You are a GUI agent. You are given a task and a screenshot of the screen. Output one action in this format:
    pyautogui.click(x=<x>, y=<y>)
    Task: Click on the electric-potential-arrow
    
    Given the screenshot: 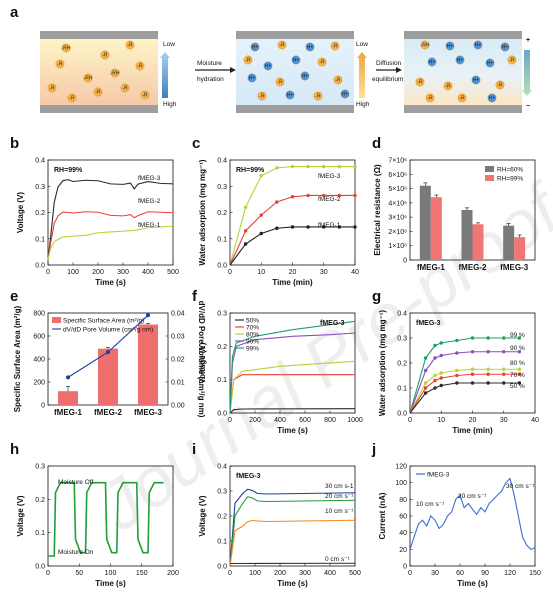 What is the action you would take?
    pyautogui.click(x=527, y=73)
    